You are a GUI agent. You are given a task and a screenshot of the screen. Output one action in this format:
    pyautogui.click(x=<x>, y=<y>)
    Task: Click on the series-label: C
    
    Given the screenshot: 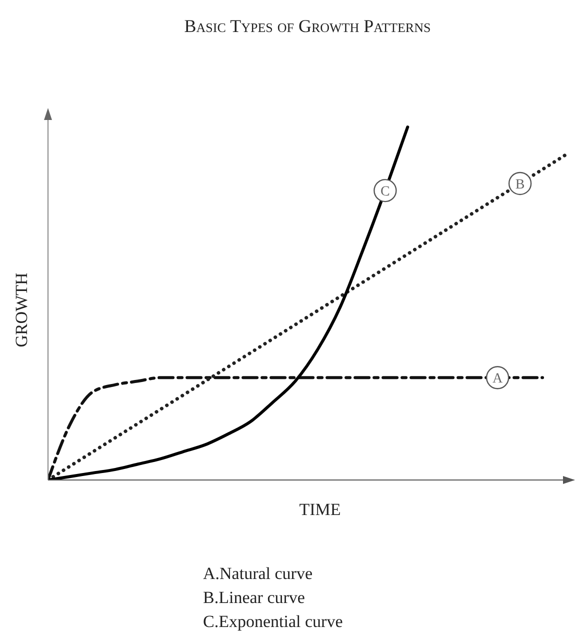 What is the action you would take?
    pyautogui.click(x=385, y=192)
    